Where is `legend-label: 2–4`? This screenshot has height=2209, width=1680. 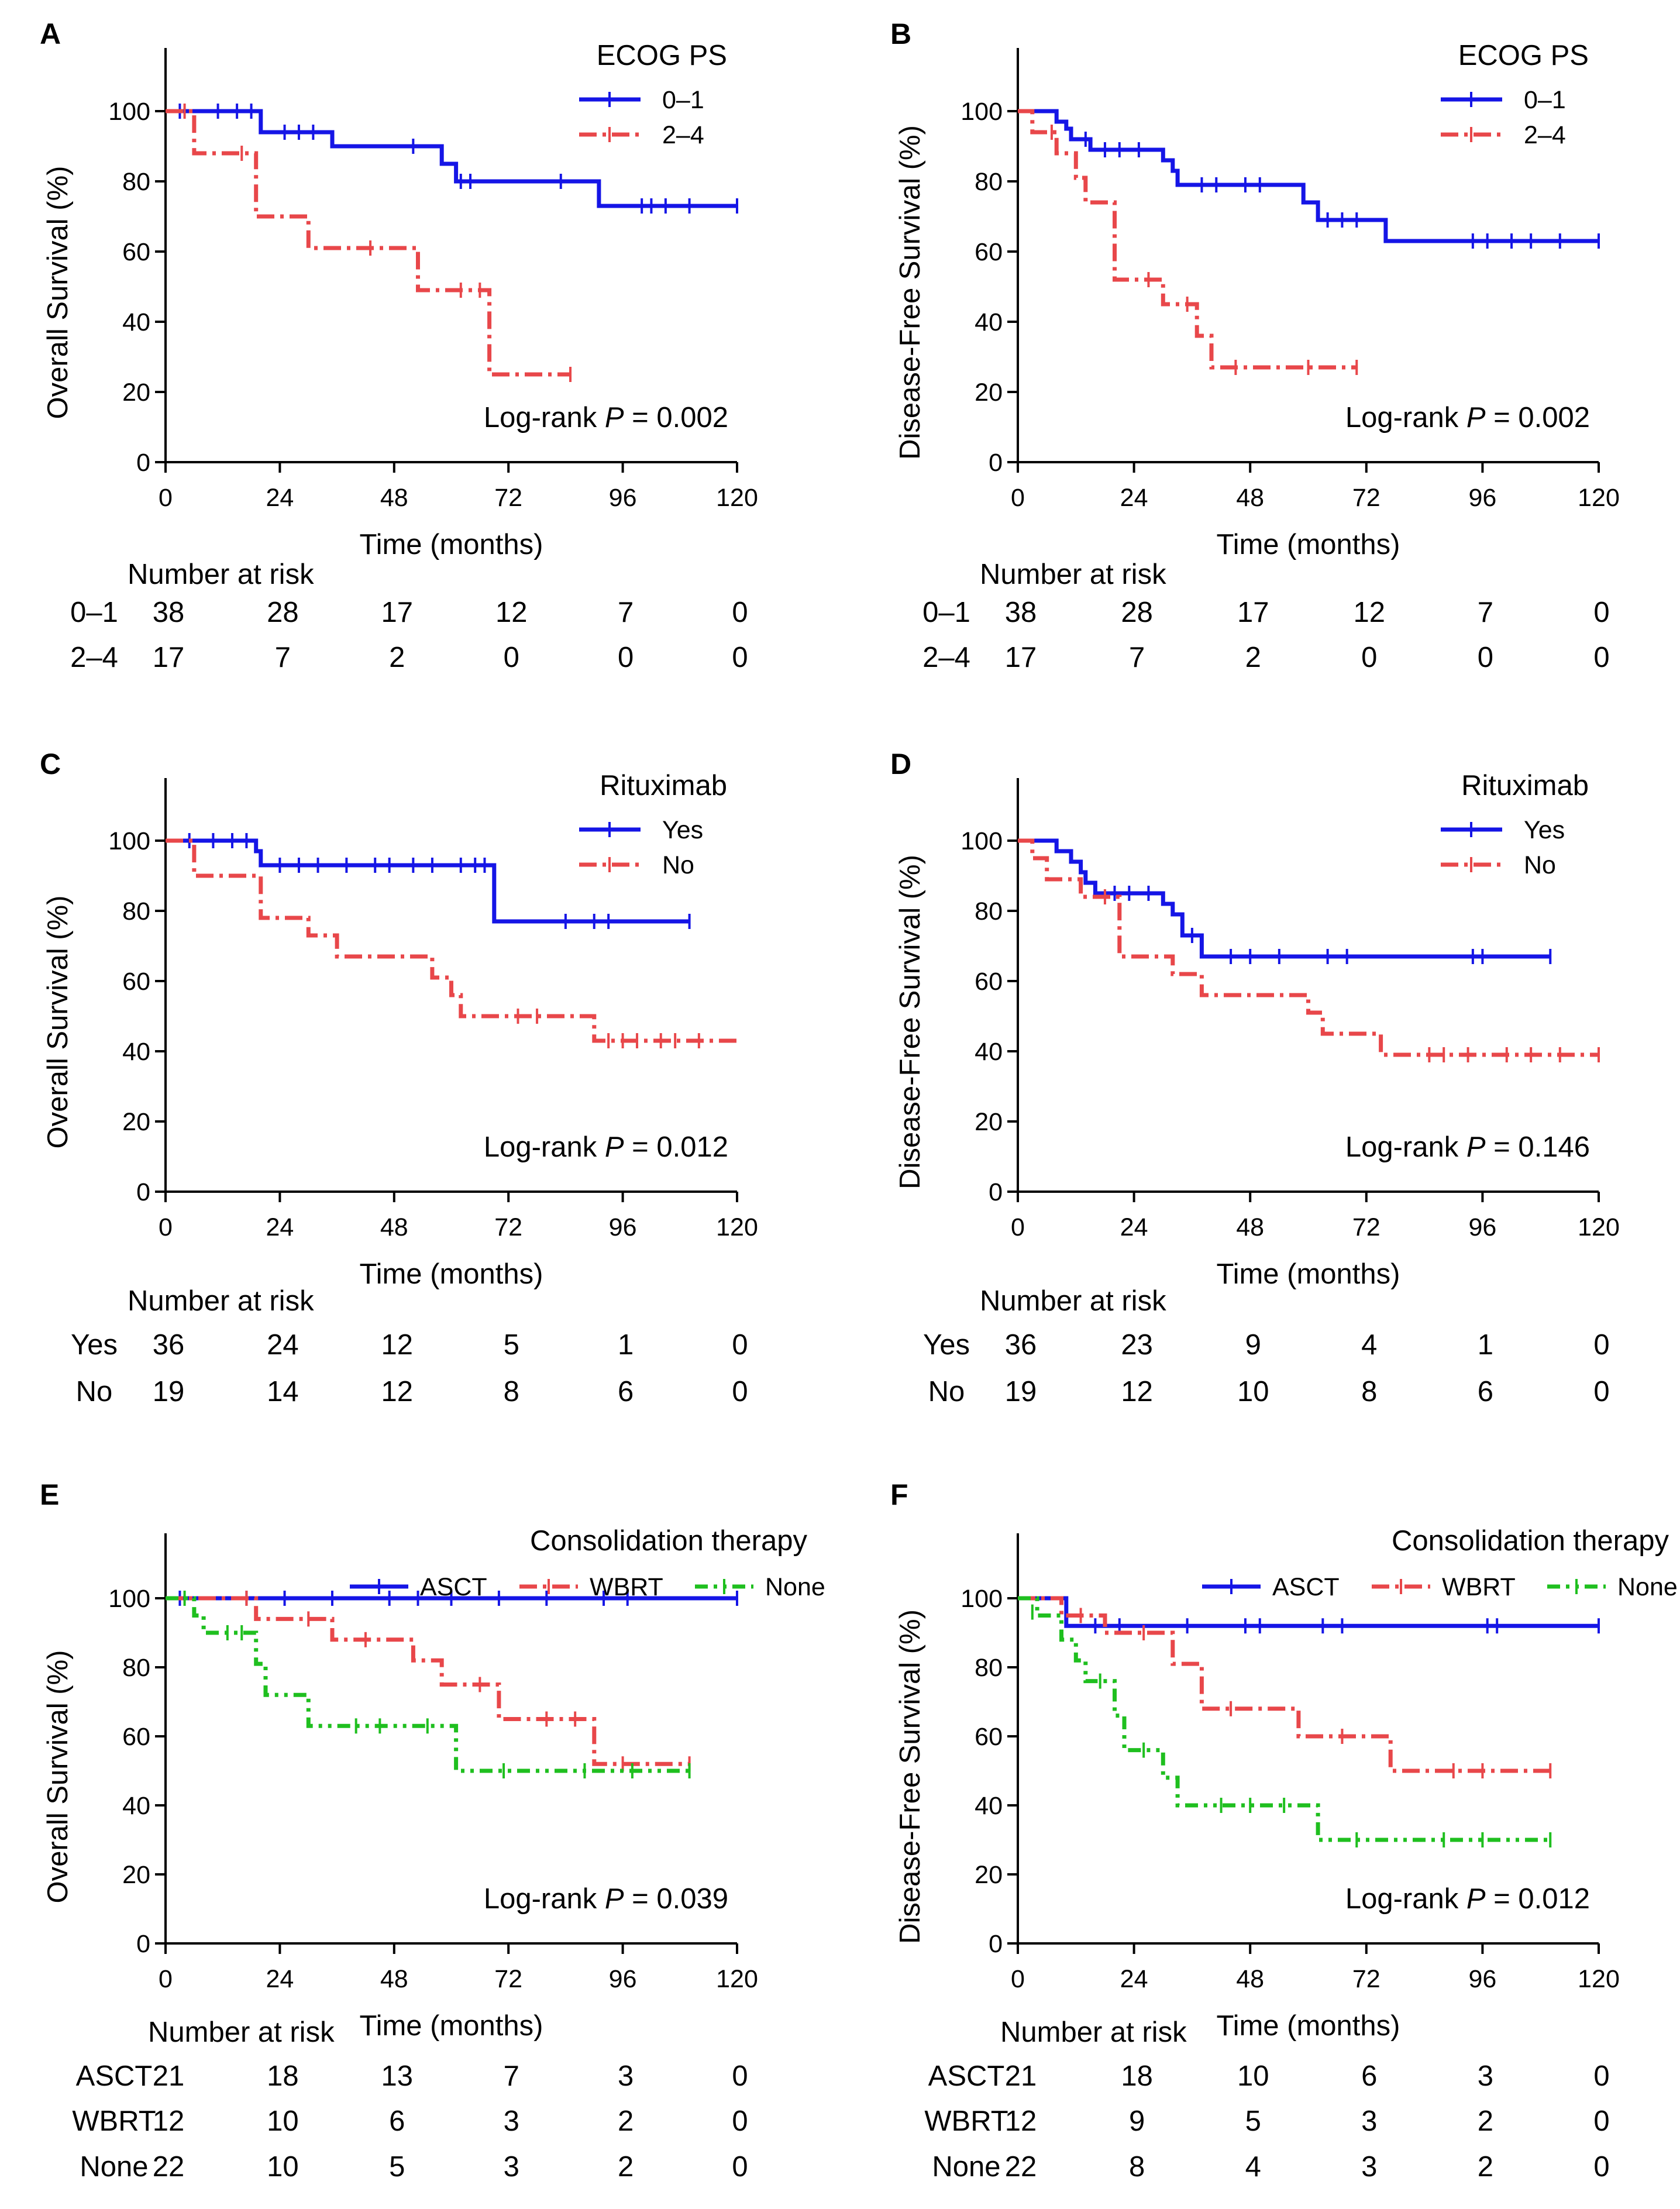 legend-label: 2–4 is located at coordinates (1545, 135).